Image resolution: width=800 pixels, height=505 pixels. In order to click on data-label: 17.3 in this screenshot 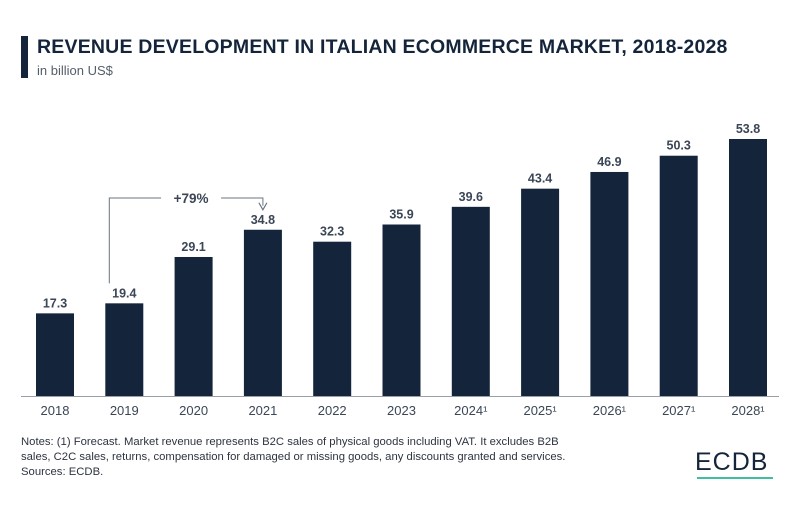, I will do `click(55, 303)`.